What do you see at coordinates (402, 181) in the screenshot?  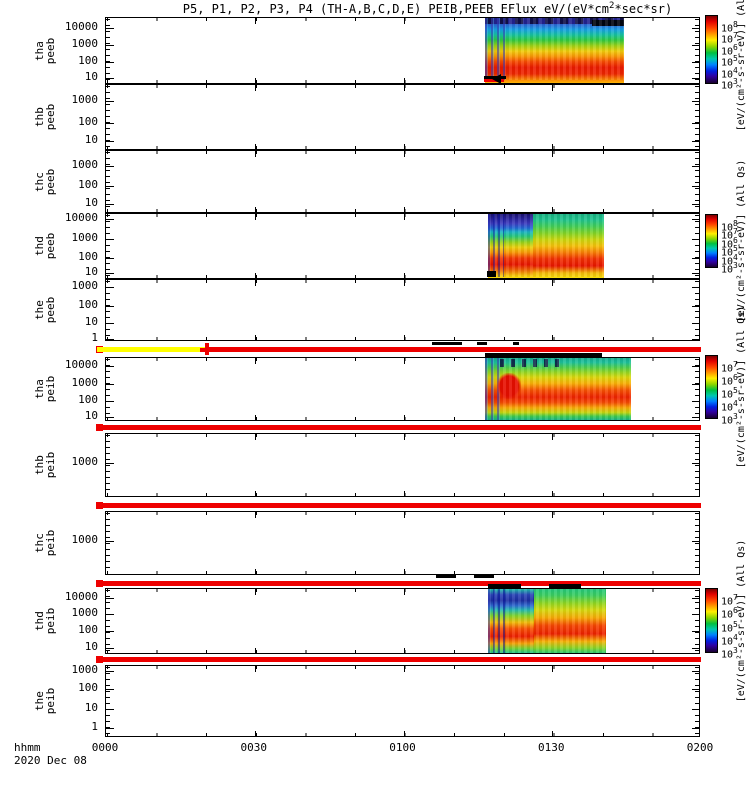 I see `panel-thc-peeb` at bounding box center [402, 181].